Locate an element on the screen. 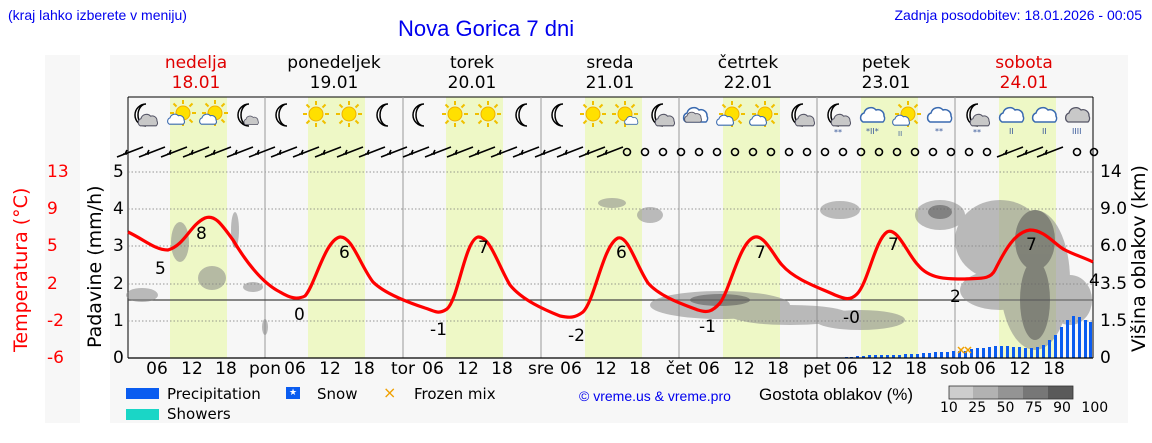  x-tick: tor is located at coordinates (403, 369).